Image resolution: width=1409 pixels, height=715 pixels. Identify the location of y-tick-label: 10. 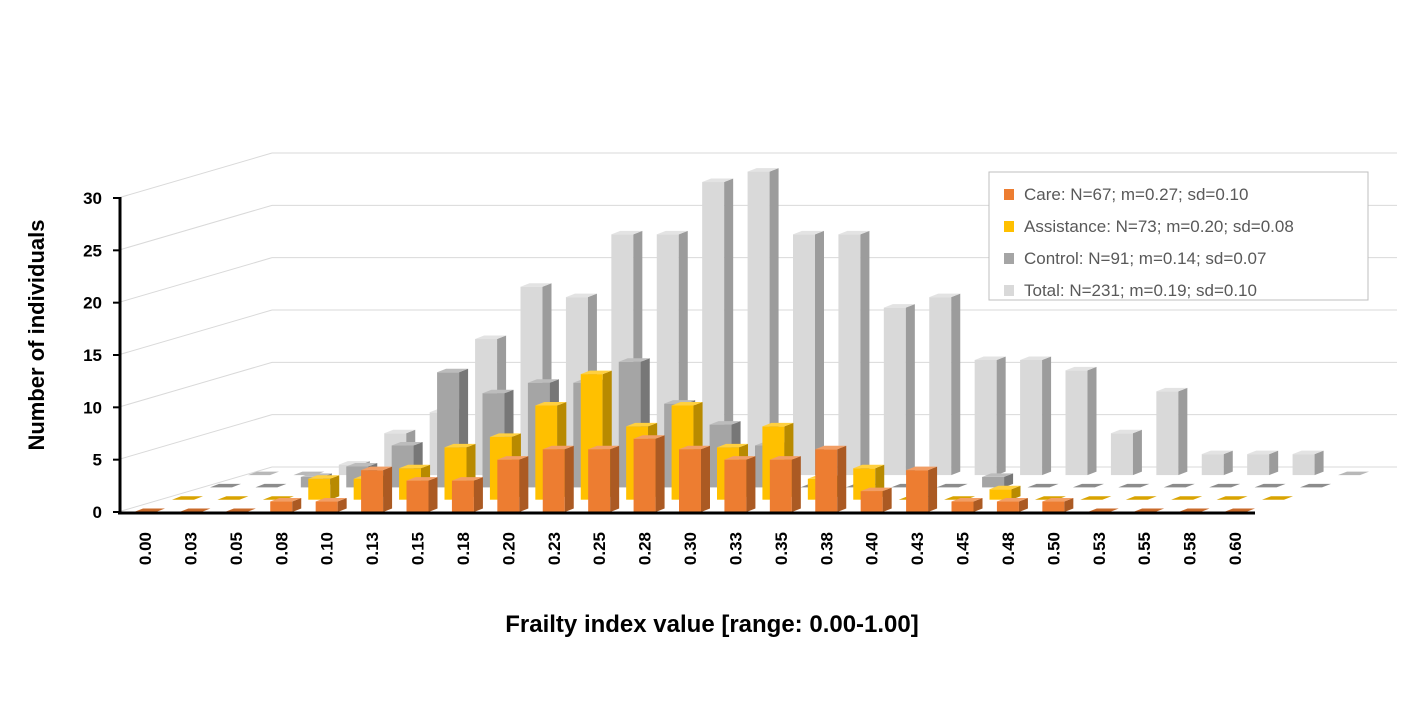
(92, 407).